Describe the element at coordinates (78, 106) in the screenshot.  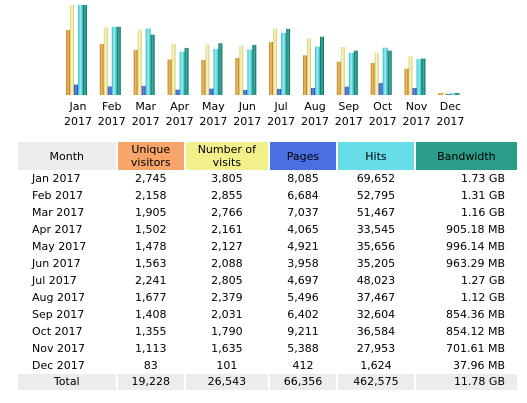
I see `month-tick-label: Jan` at that location.